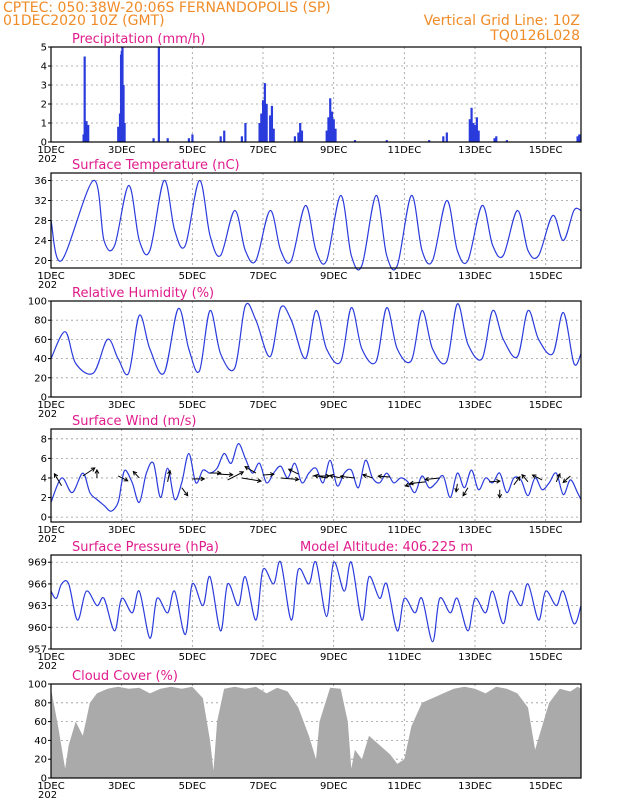 This screenshot has width=618, height=800. I want to click on pressure-xtick-7: 15DEC, so click(546, 657).